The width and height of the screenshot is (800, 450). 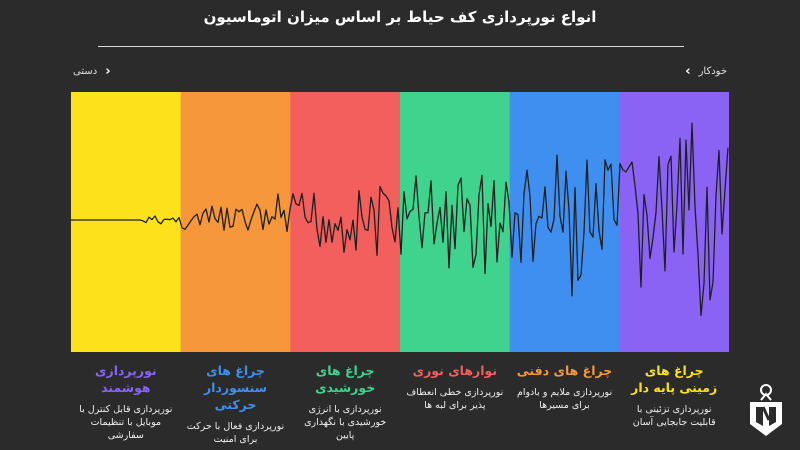 I want to click on automatic-end-label: خودکار ›, so click(x=706, y=71).